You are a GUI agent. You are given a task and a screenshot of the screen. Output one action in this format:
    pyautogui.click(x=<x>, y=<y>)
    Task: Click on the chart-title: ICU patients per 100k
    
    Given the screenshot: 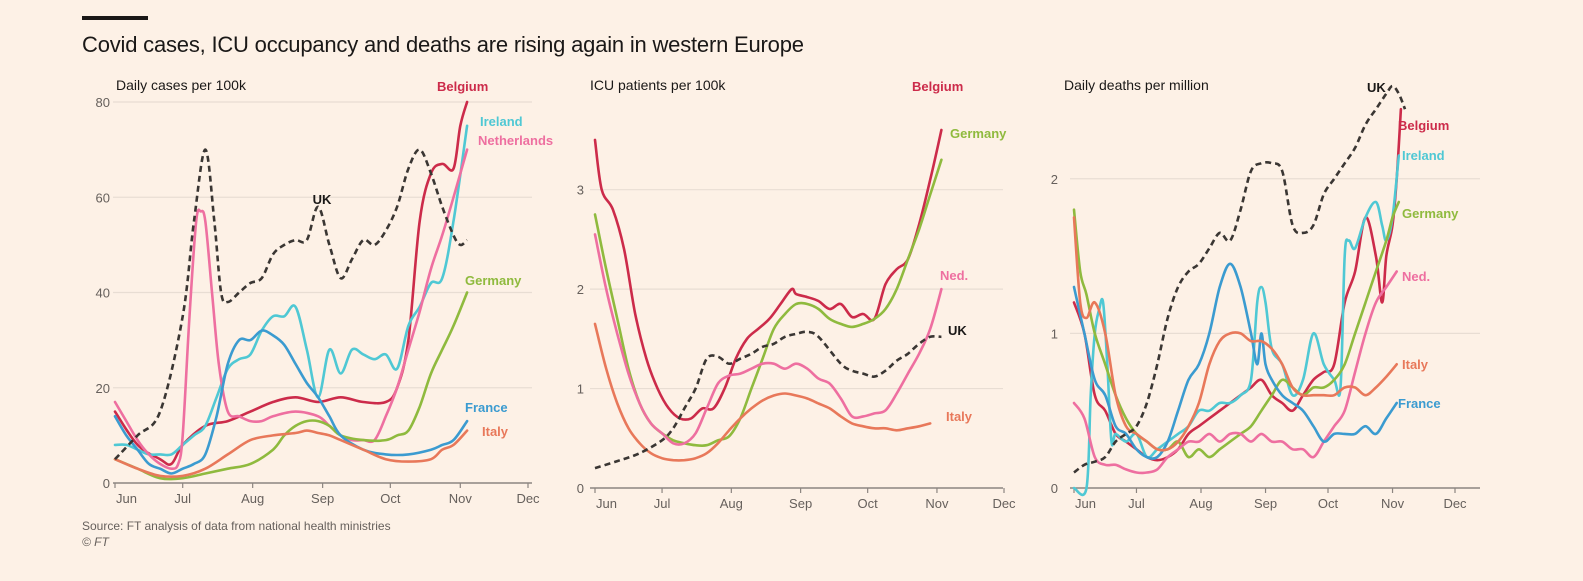 What is the action you would take?
    pyautogui.click(x=658, y=85)
    